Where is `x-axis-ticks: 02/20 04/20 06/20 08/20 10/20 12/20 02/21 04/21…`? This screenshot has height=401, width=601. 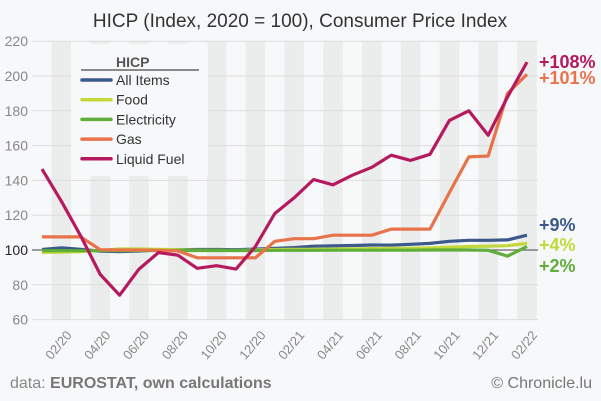 x-axis-ticks: 02/20 04/20 06/20 08/20 10/20 12/20 02/21 04/21… is located at coordinates (291, 345).